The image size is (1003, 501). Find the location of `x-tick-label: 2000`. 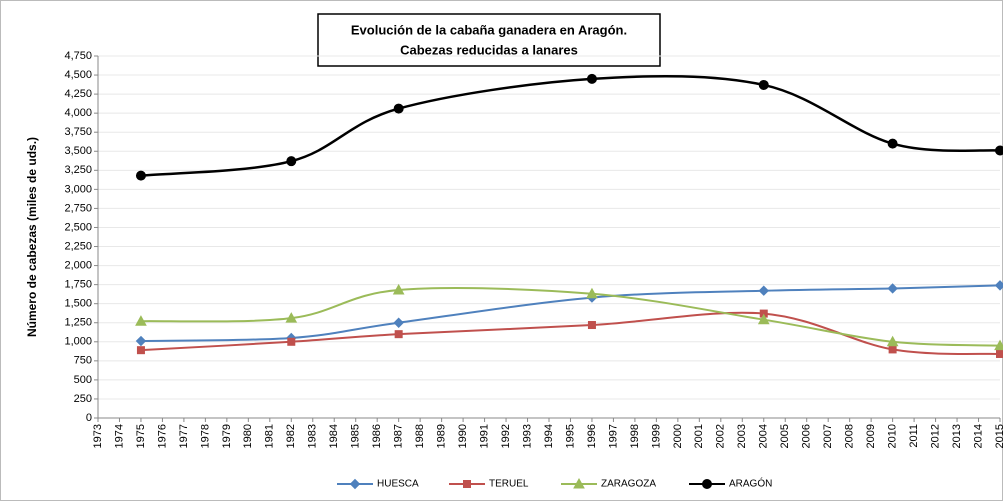

x-tick-label: 2000 is located at coordinates (678, 436).